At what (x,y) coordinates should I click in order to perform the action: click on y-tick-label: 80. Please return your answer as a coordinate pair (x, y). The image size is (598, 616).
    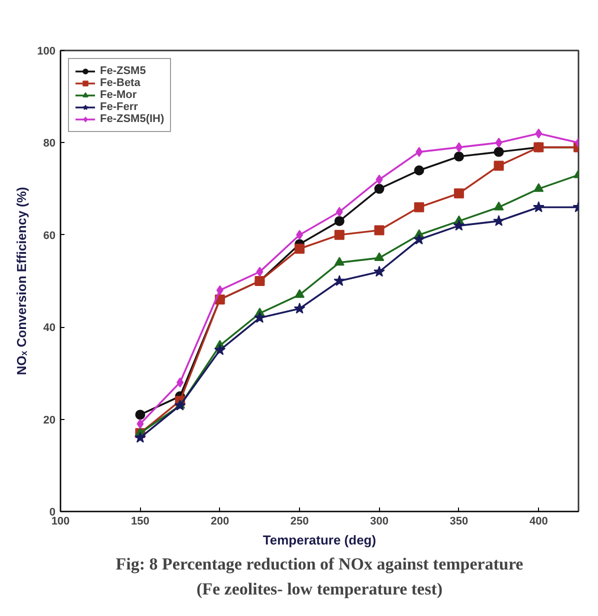
    Looking at the image, I should click on (49, 144).